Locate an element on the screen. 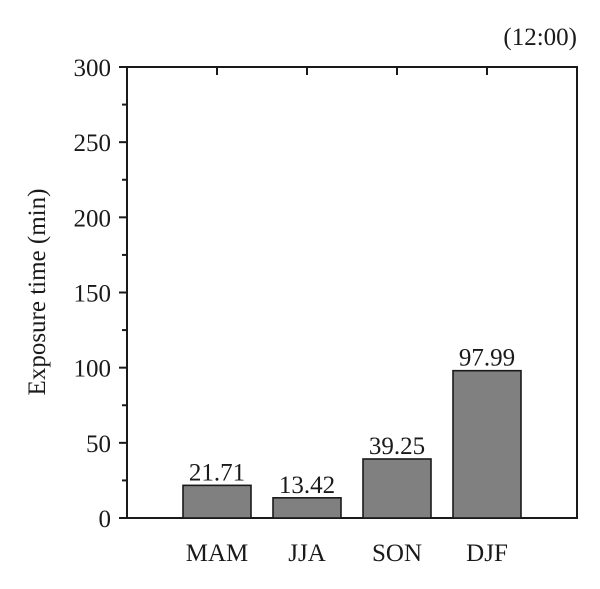  y-tick-label: 250 is located at coordinates (93, 143).